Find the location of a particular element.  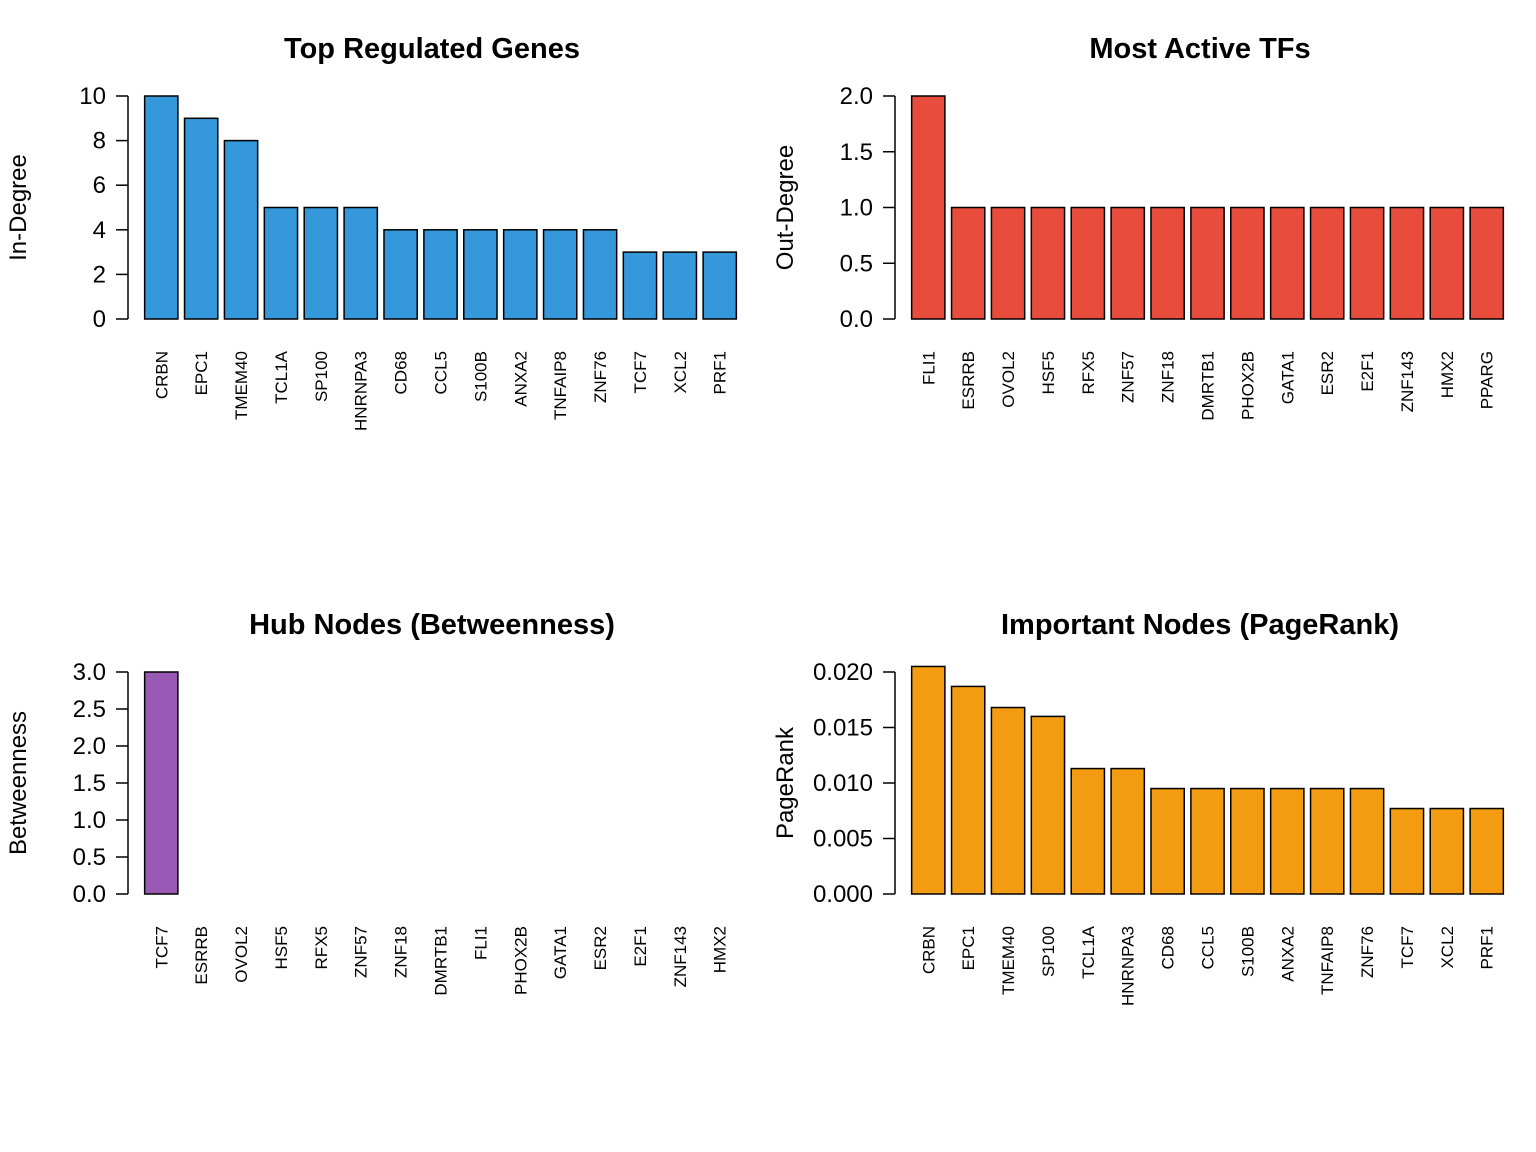

bar-znf18 is located at coordinates (1167, 263).